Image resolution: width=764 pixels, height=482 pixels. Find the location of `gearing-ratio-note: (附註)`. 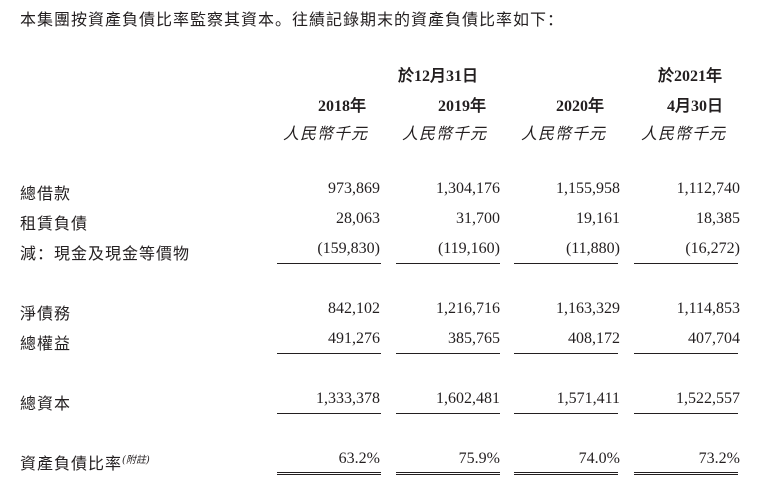

gearing-ratio-note: (附註) is located at coordinates (136, 460).